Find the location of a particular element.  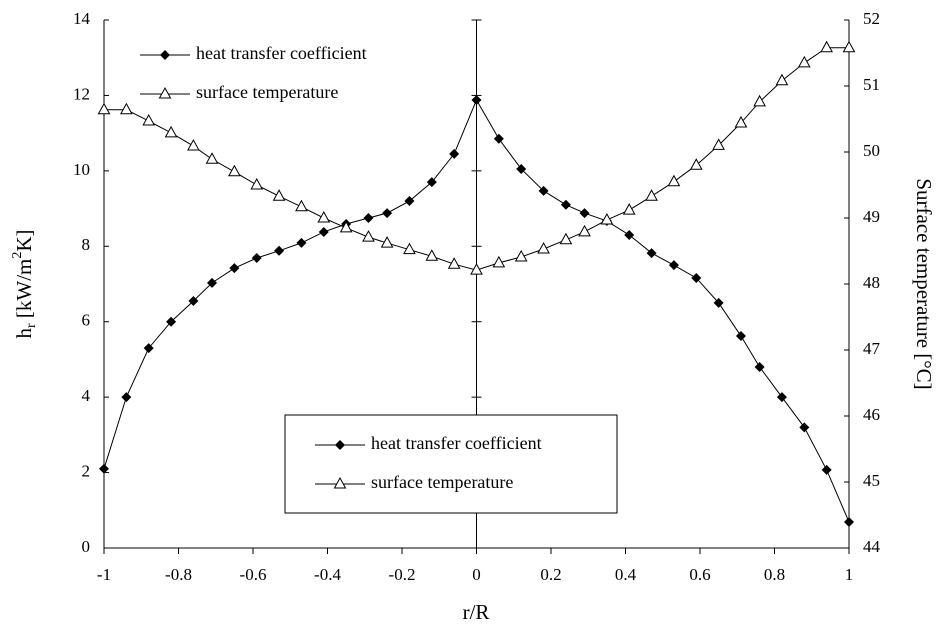

y-tick-label: 14 is located at coordinates (82, 18).